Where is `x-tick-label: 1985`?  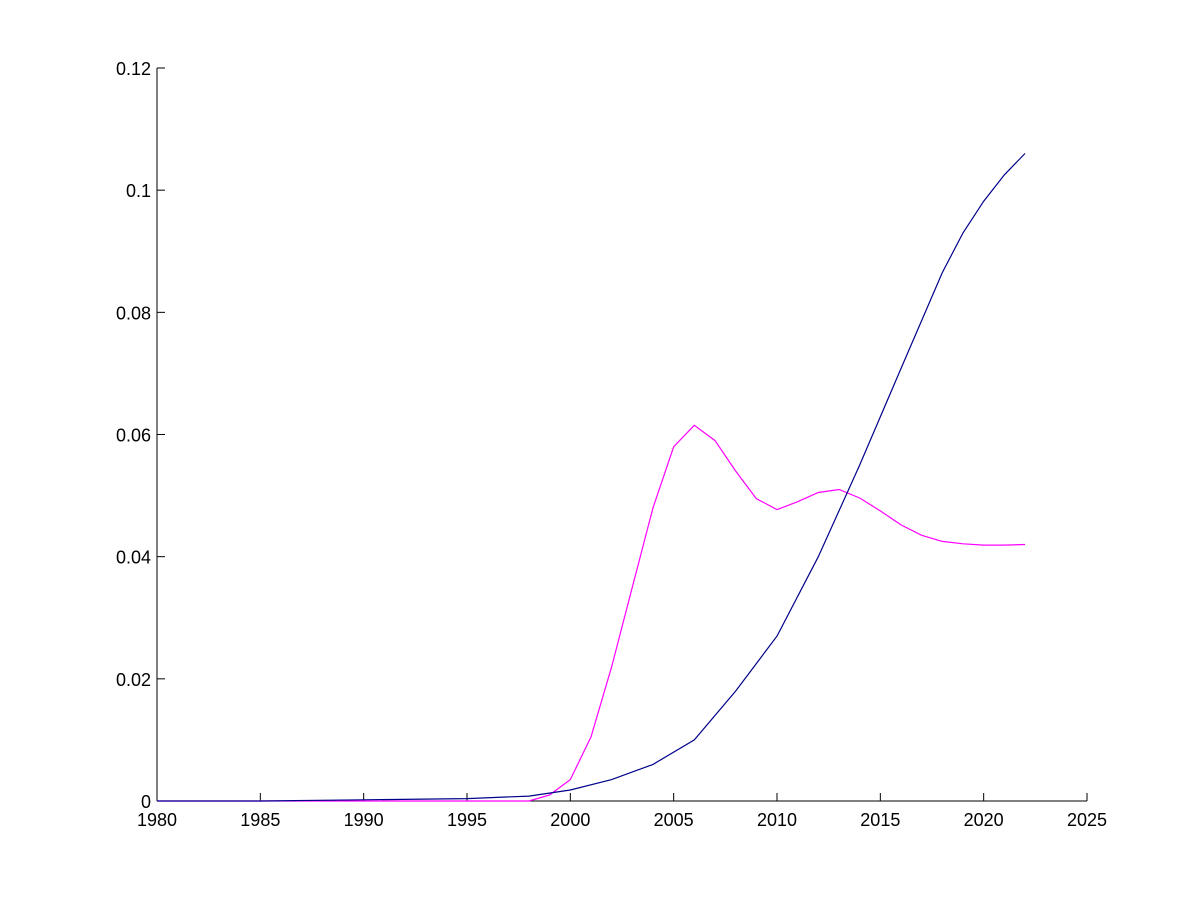
x-tick-label: 1985 is located at coordinates (260, 820).